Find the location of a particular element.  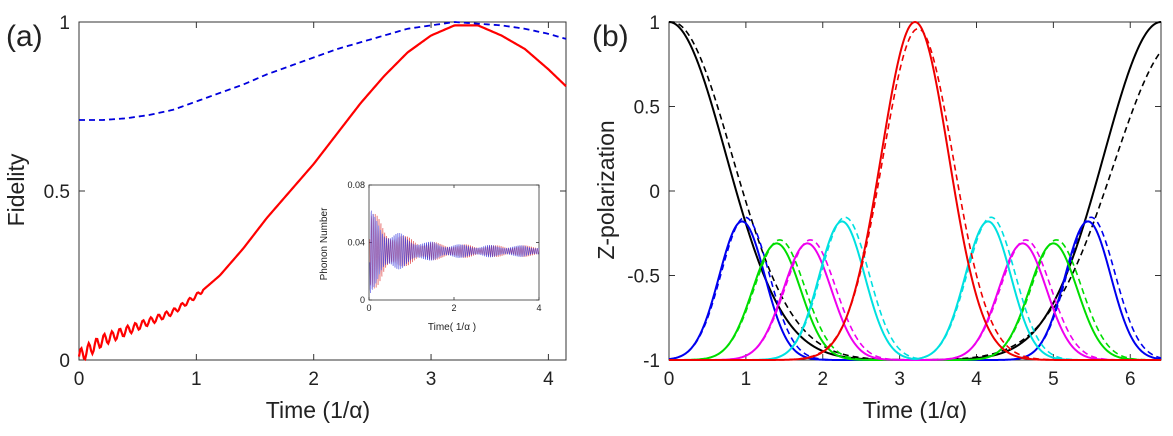

panel-b-xlabel: Time (1/α) is located at coordinates (915, 410).